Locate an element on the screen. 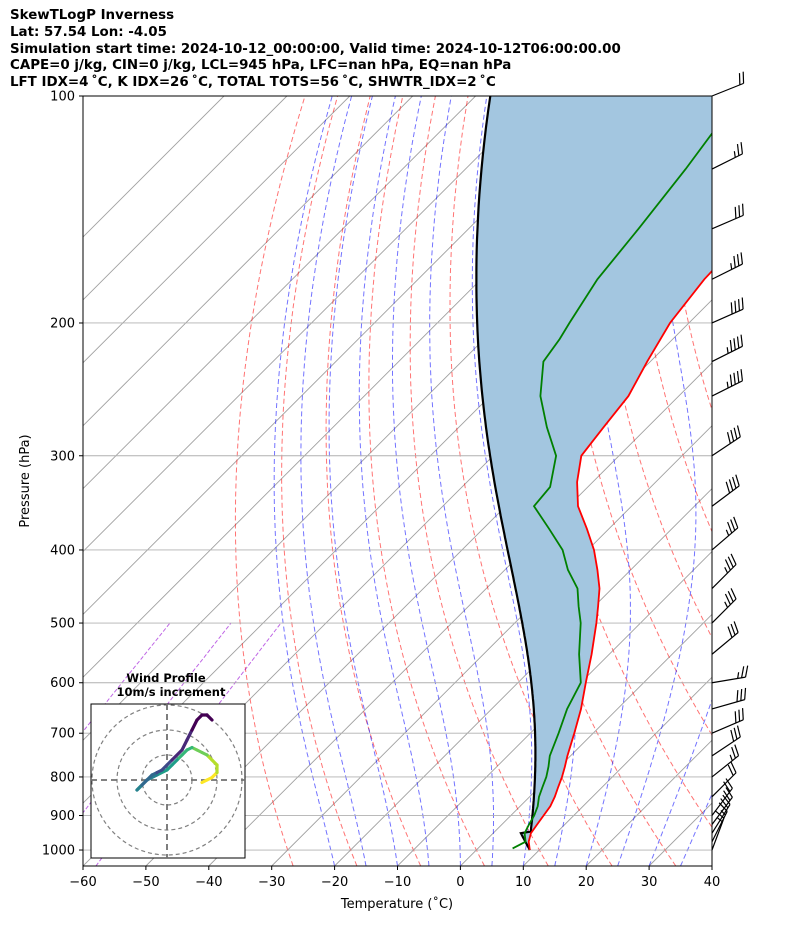 Image resolution: width=794 pixels, height=937 pixels. x-tick-label: 30 is located at coordinates (649, 882).